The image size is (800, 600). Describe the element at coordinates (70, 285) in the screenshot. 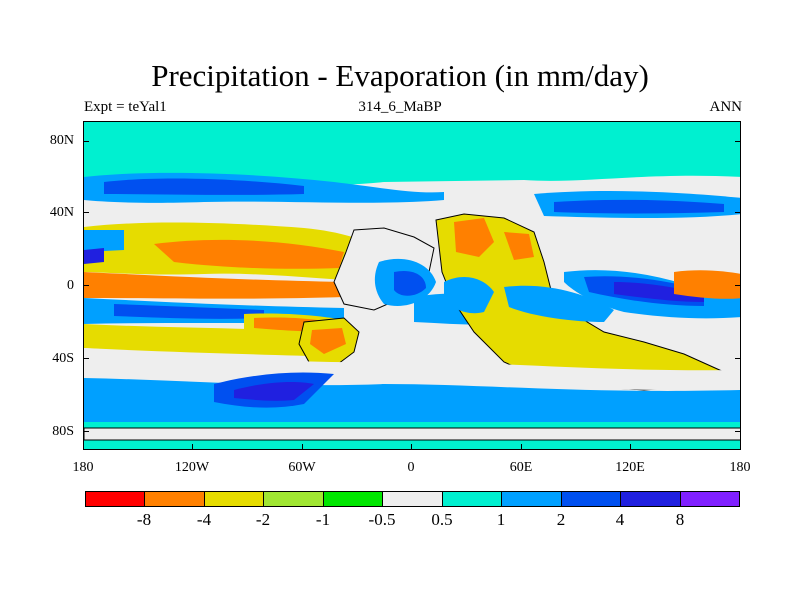

I see `y-axis-label-0: 0` at that location.